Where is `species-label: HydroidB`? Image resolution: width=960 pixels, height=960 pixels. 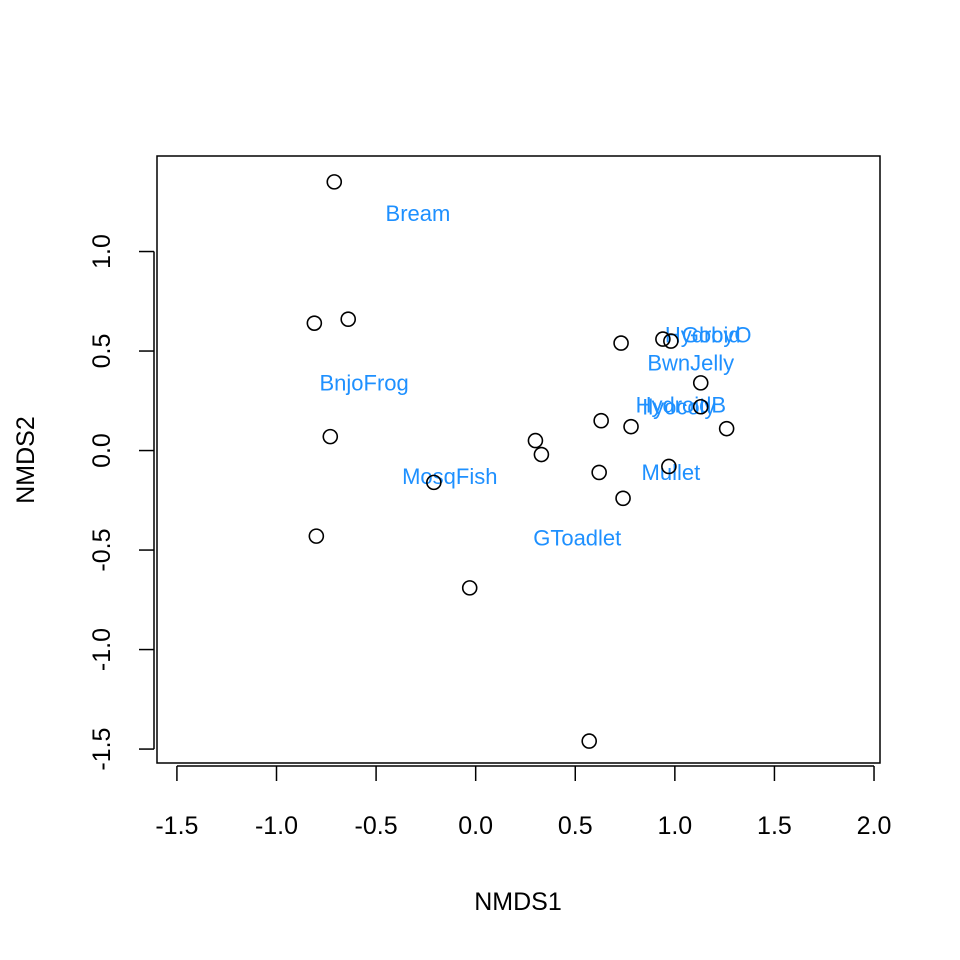 species-label: HydroidB is located at coordinates (681, 404).